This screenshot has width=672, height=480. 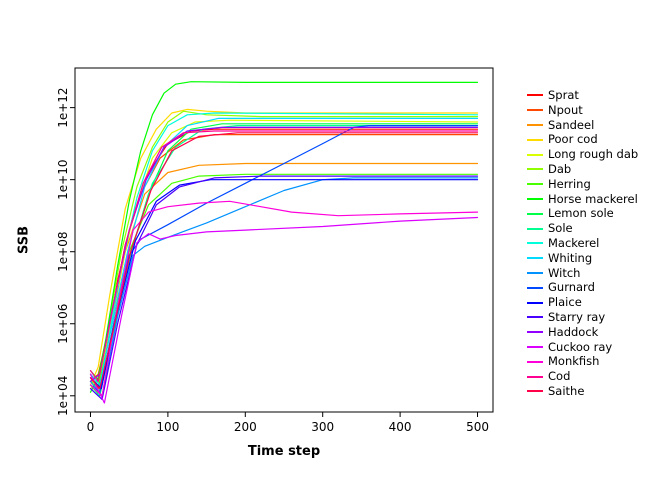 I want to click on legend-label: Dab, so click(x=560, y=168).